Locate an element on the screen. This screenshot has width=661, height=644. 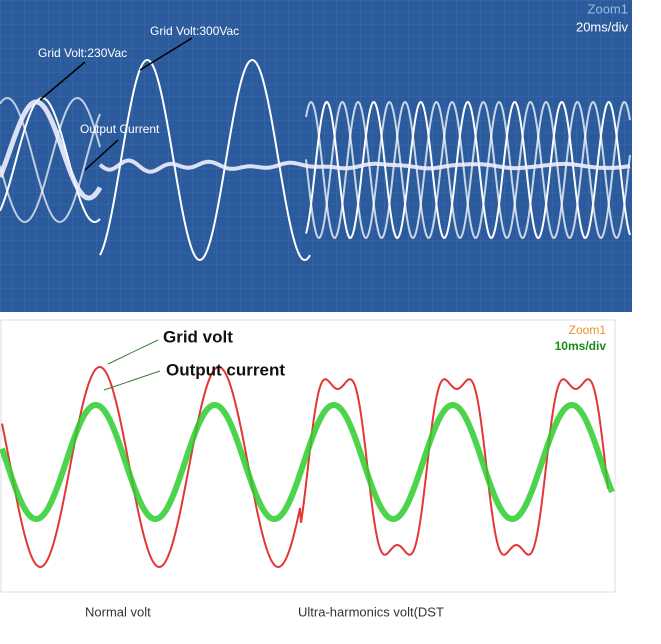
caption: Ultra-harmonics volt(DST is located at coordinates (371, 611).